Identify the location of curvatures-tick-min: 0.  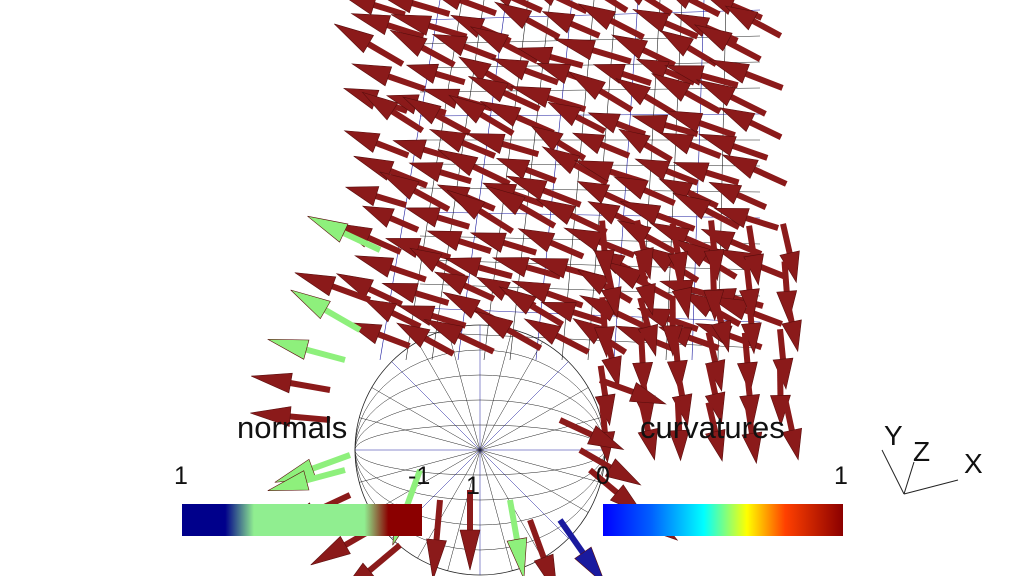
(603, 476).